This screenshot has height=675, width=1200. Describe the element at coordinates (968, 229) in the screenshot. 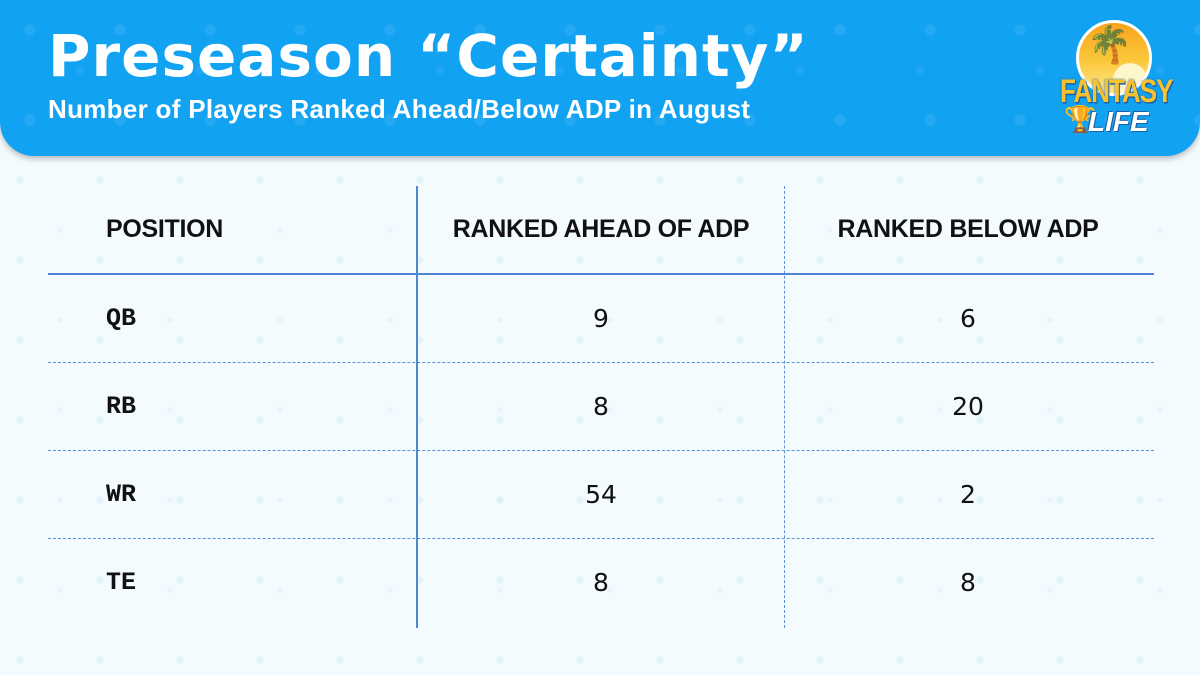

I see `column-header-ranked-below: RANKED BELOW ADP` at that location.